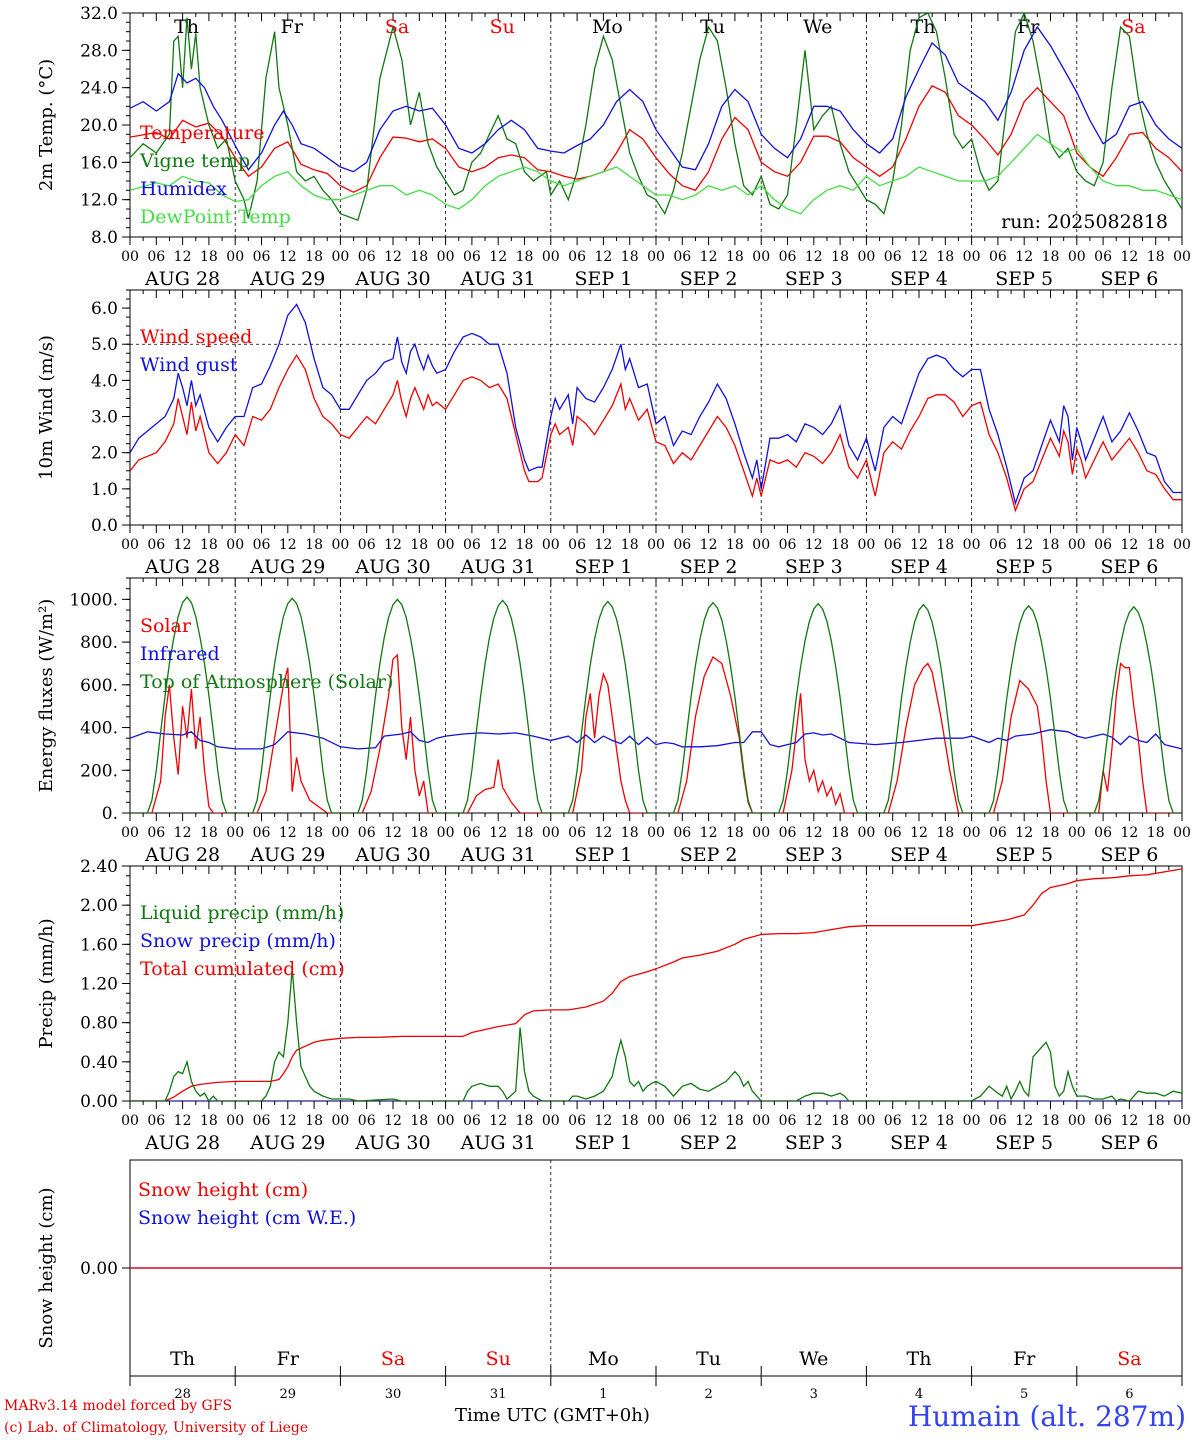 The image size is (1194, 1440). I want to click on y-tick-label: 5.0, so click(104, 345).